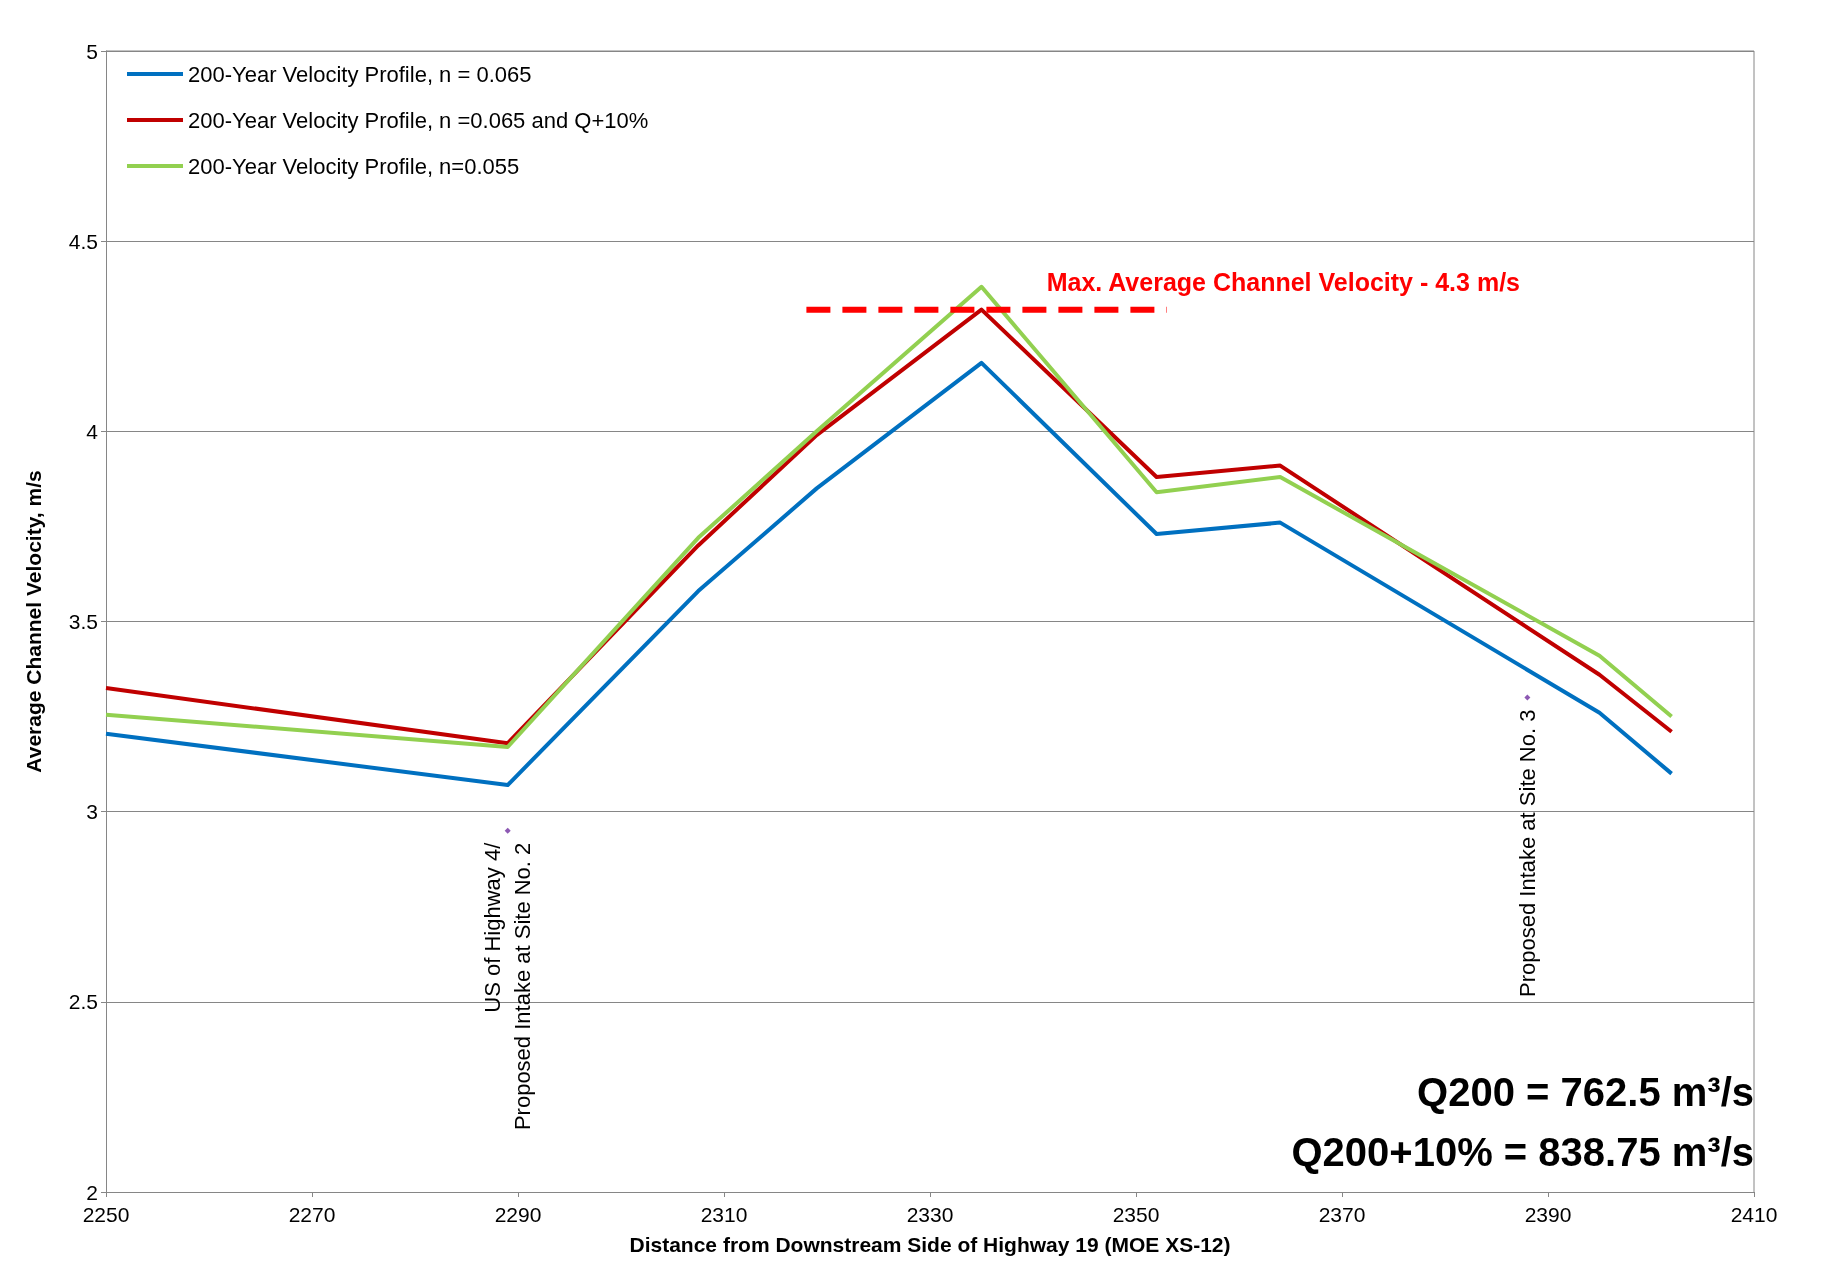 This screenshot has width=1833, height=1280. What do you see at coordinates (83, 1002) in the screenshot?
I see `y-tick-label: 2.5` at bounding box center [83, 1002].